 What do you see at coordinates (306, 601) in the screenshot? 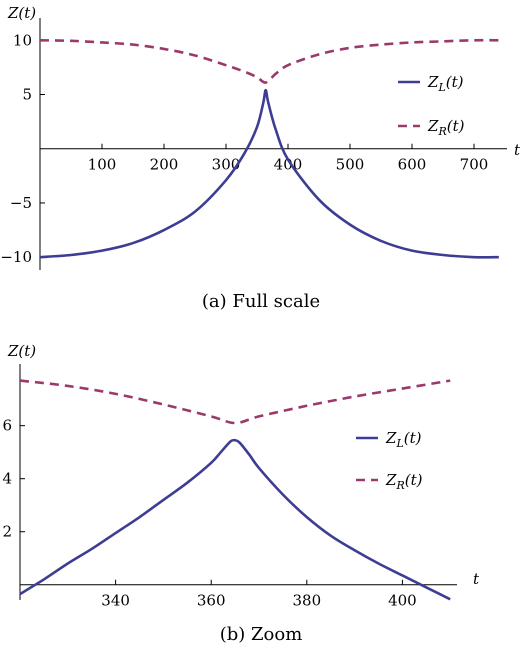
I see `x-tick-label: 380` at bounding box center [306, 601].